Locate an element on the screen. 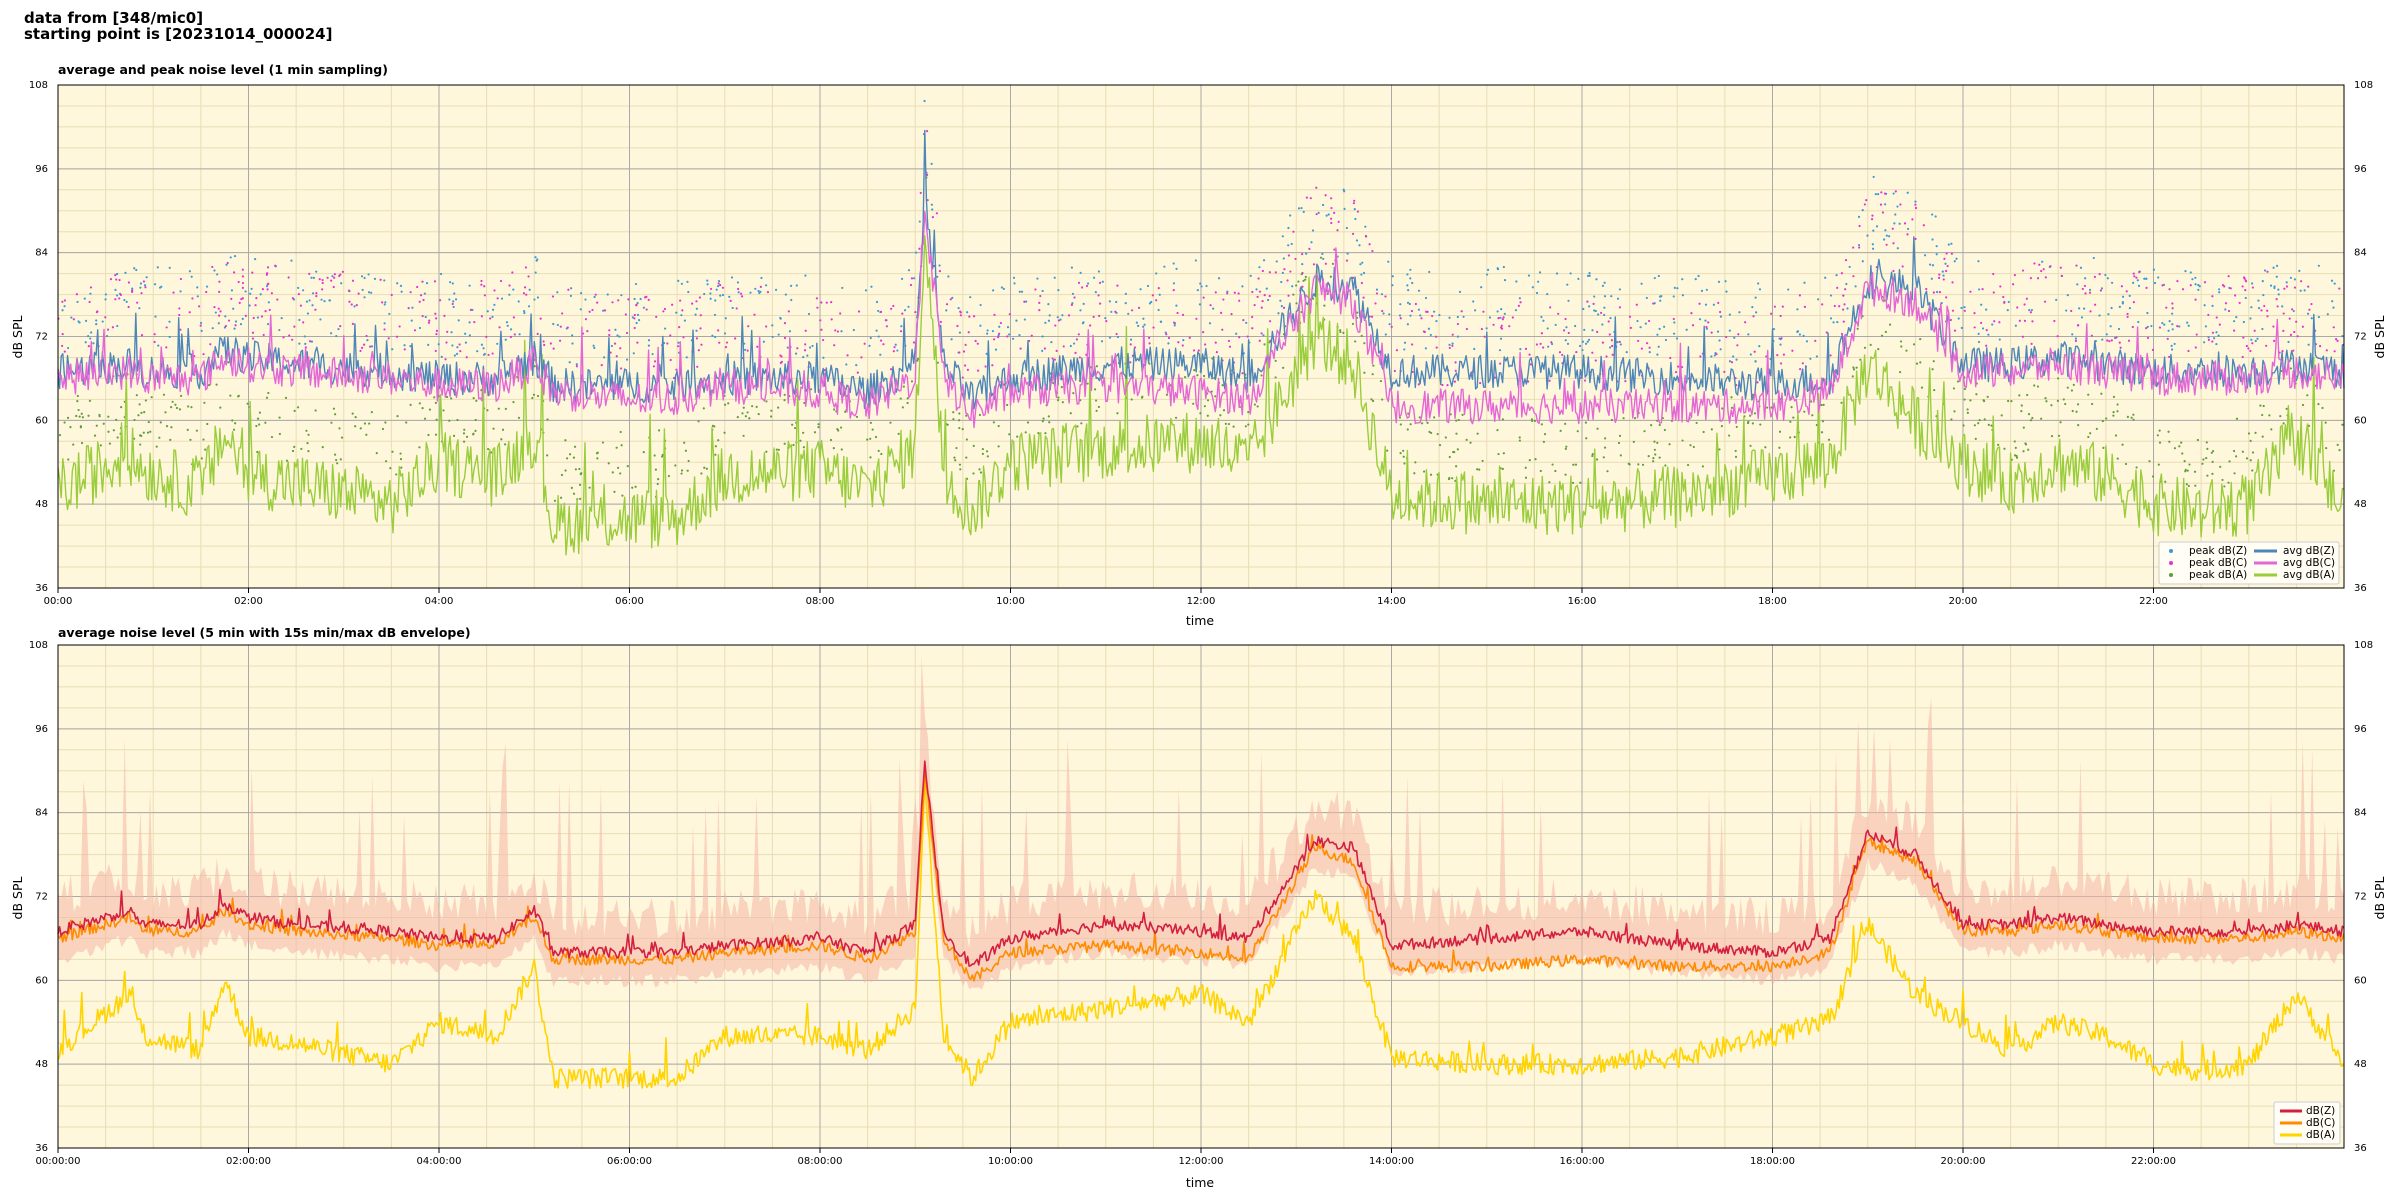 The height and width of the screenshot is (1200, 2400). y-tick-label-right: 108 is located at coordinates (2363, 85).